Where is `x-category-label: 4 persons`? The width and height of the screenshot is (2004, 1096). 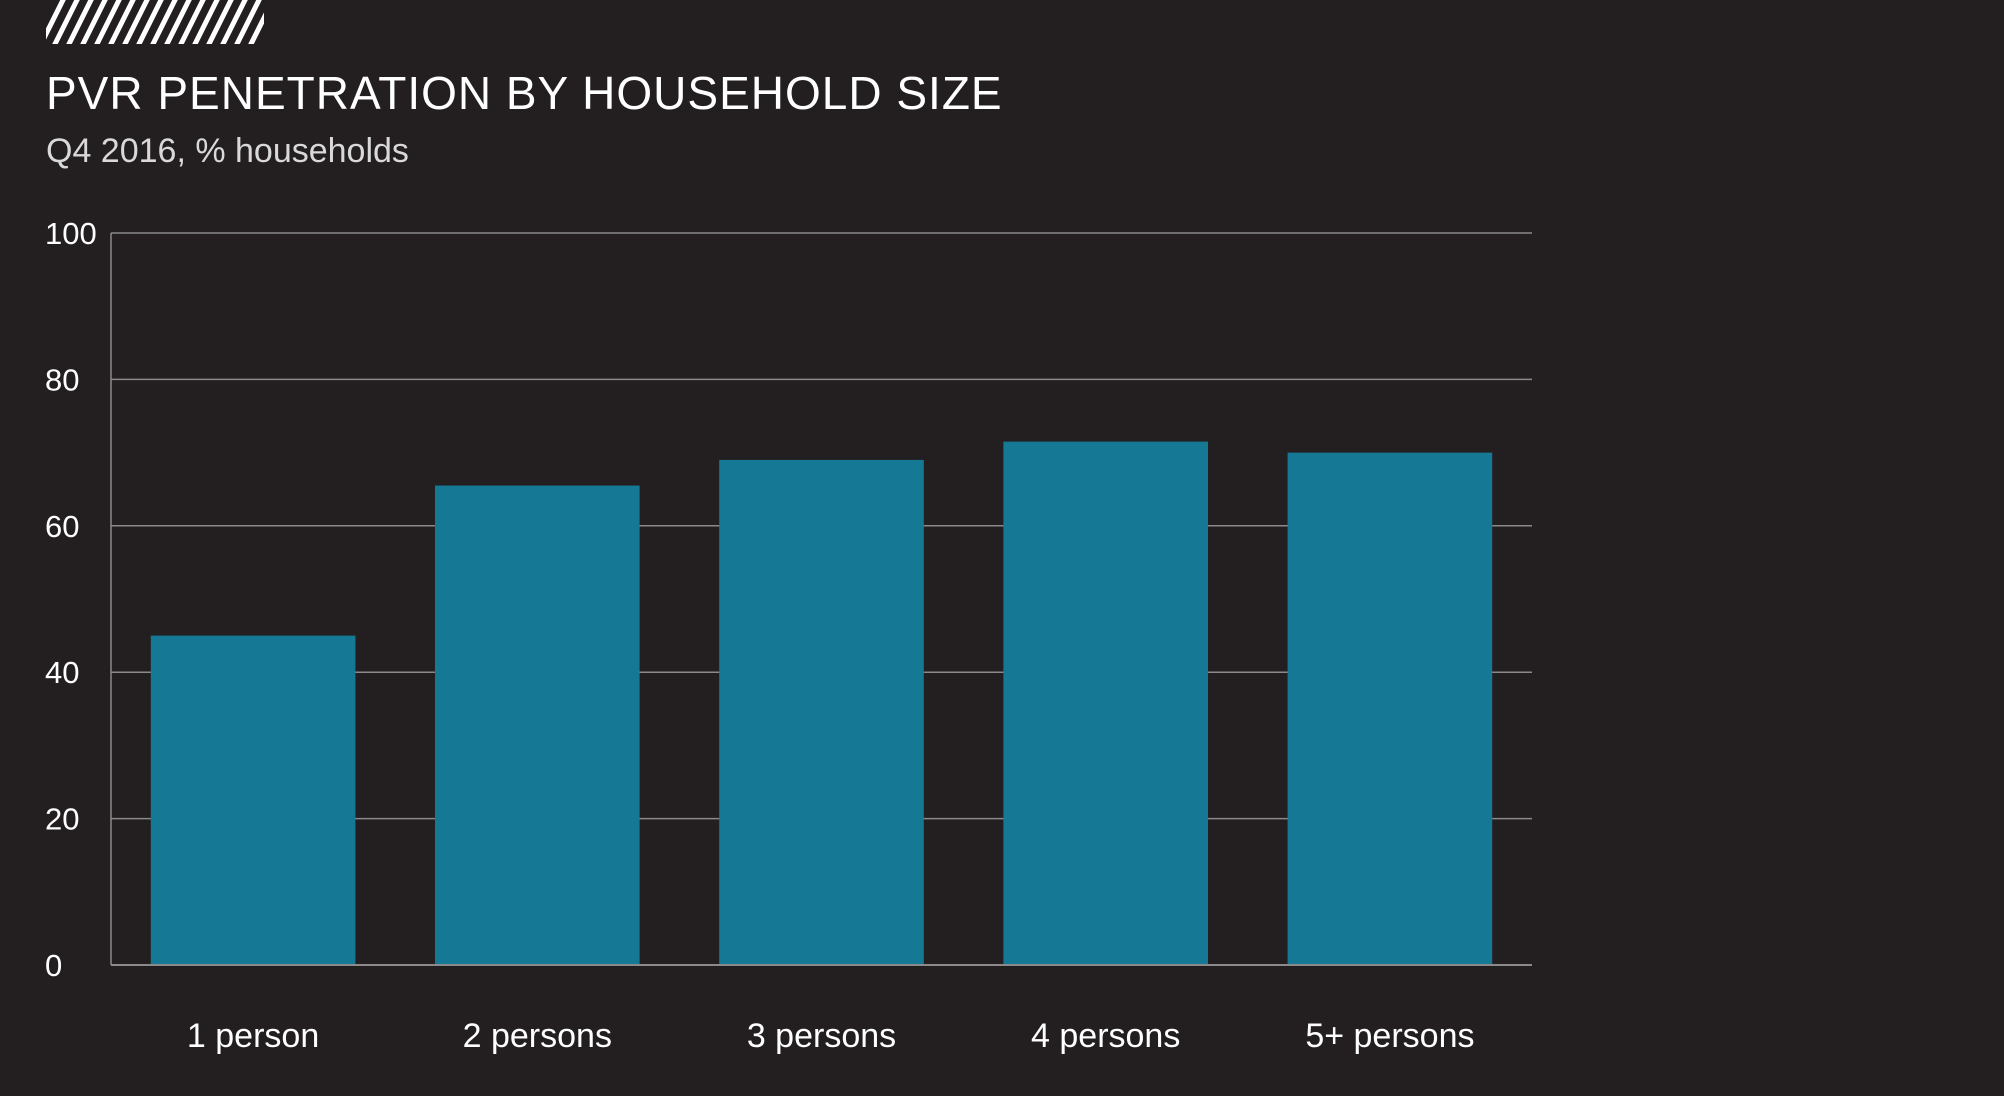
x-category-label: 4 persons is located at coordinates (1105, 1036).